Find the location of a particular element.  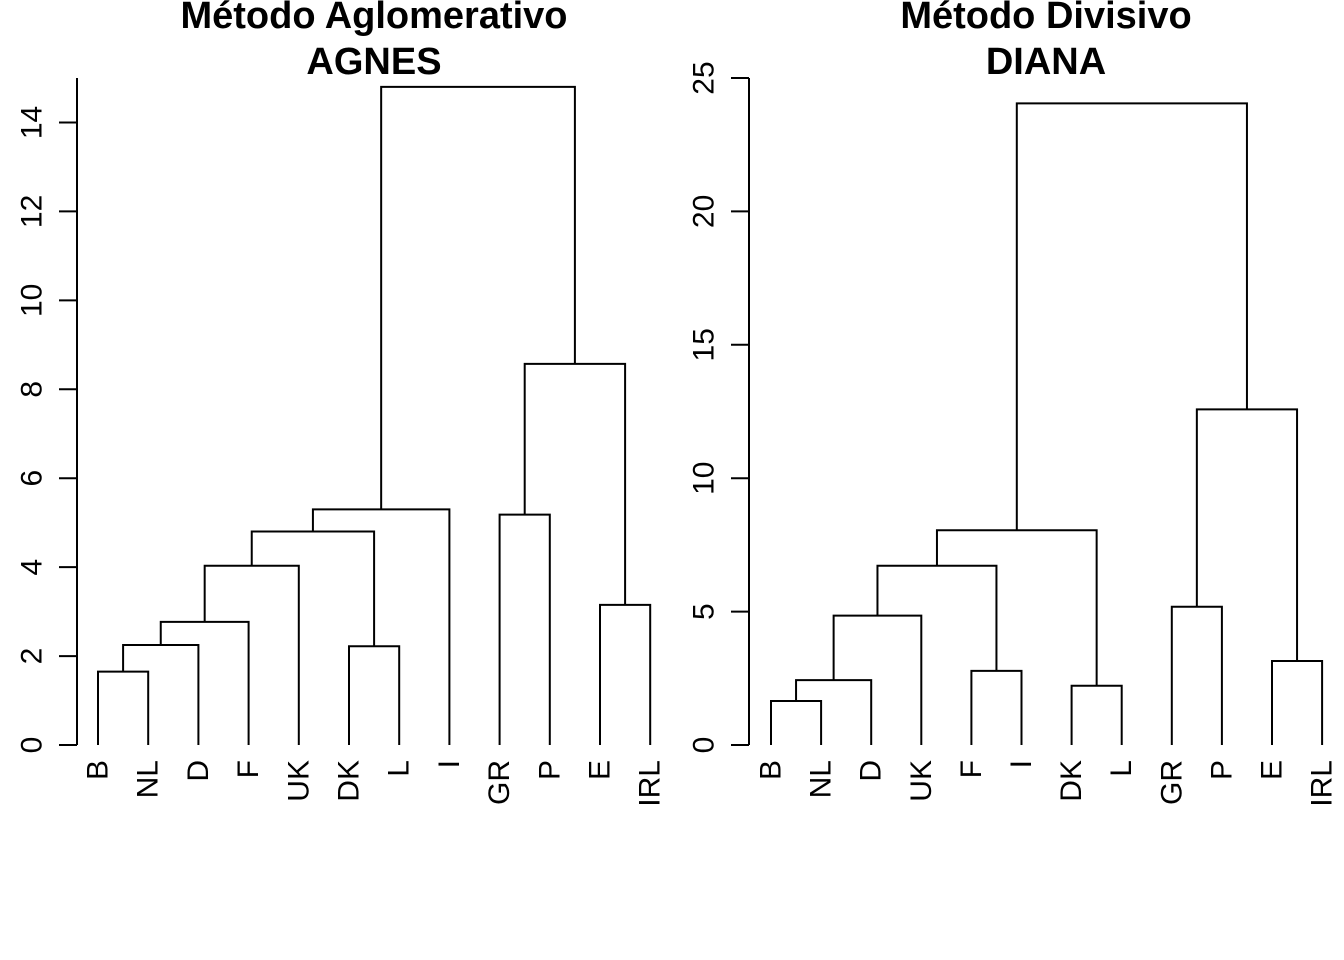

y-tick-label: 25 is located at coordinates (704, 77).